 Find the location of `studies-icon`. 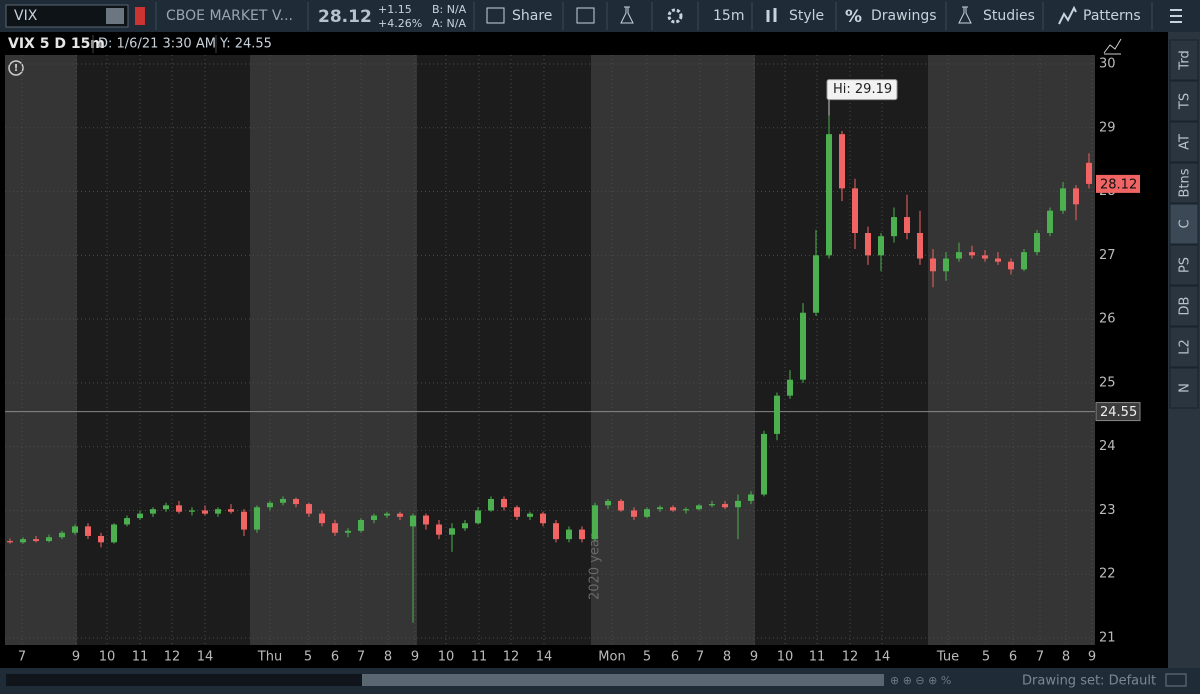

studies-icon is located at coordinates (965, 15).